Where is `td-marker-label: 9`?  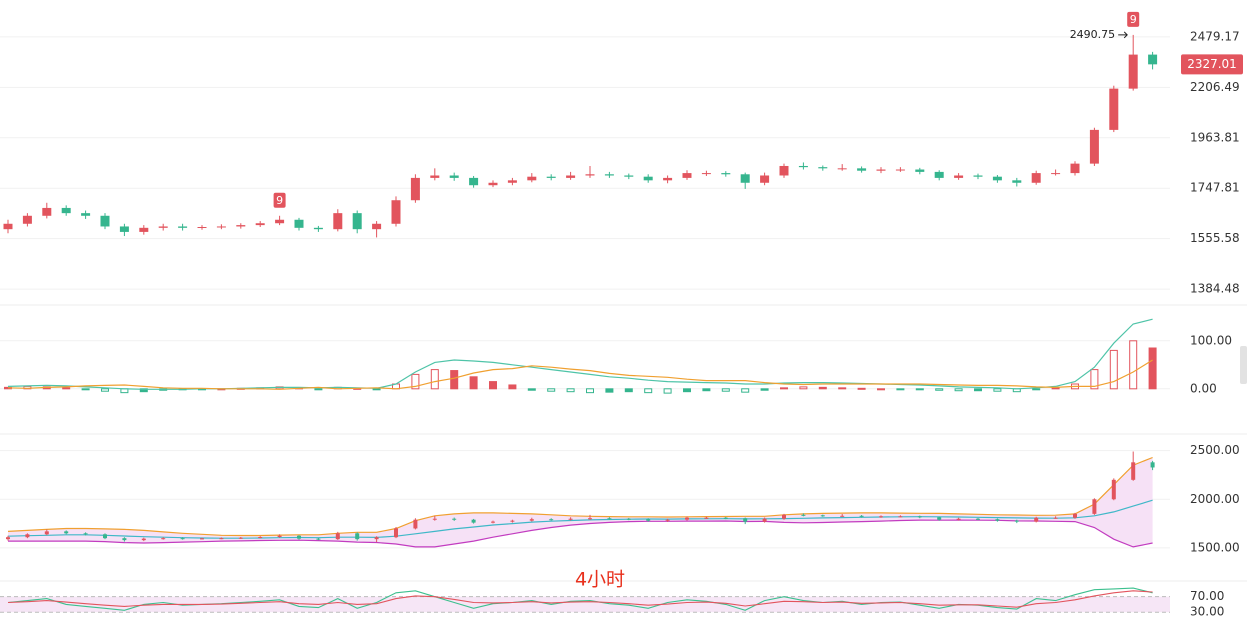
td-marker-label: 9 is located at coordinates (279, 200).